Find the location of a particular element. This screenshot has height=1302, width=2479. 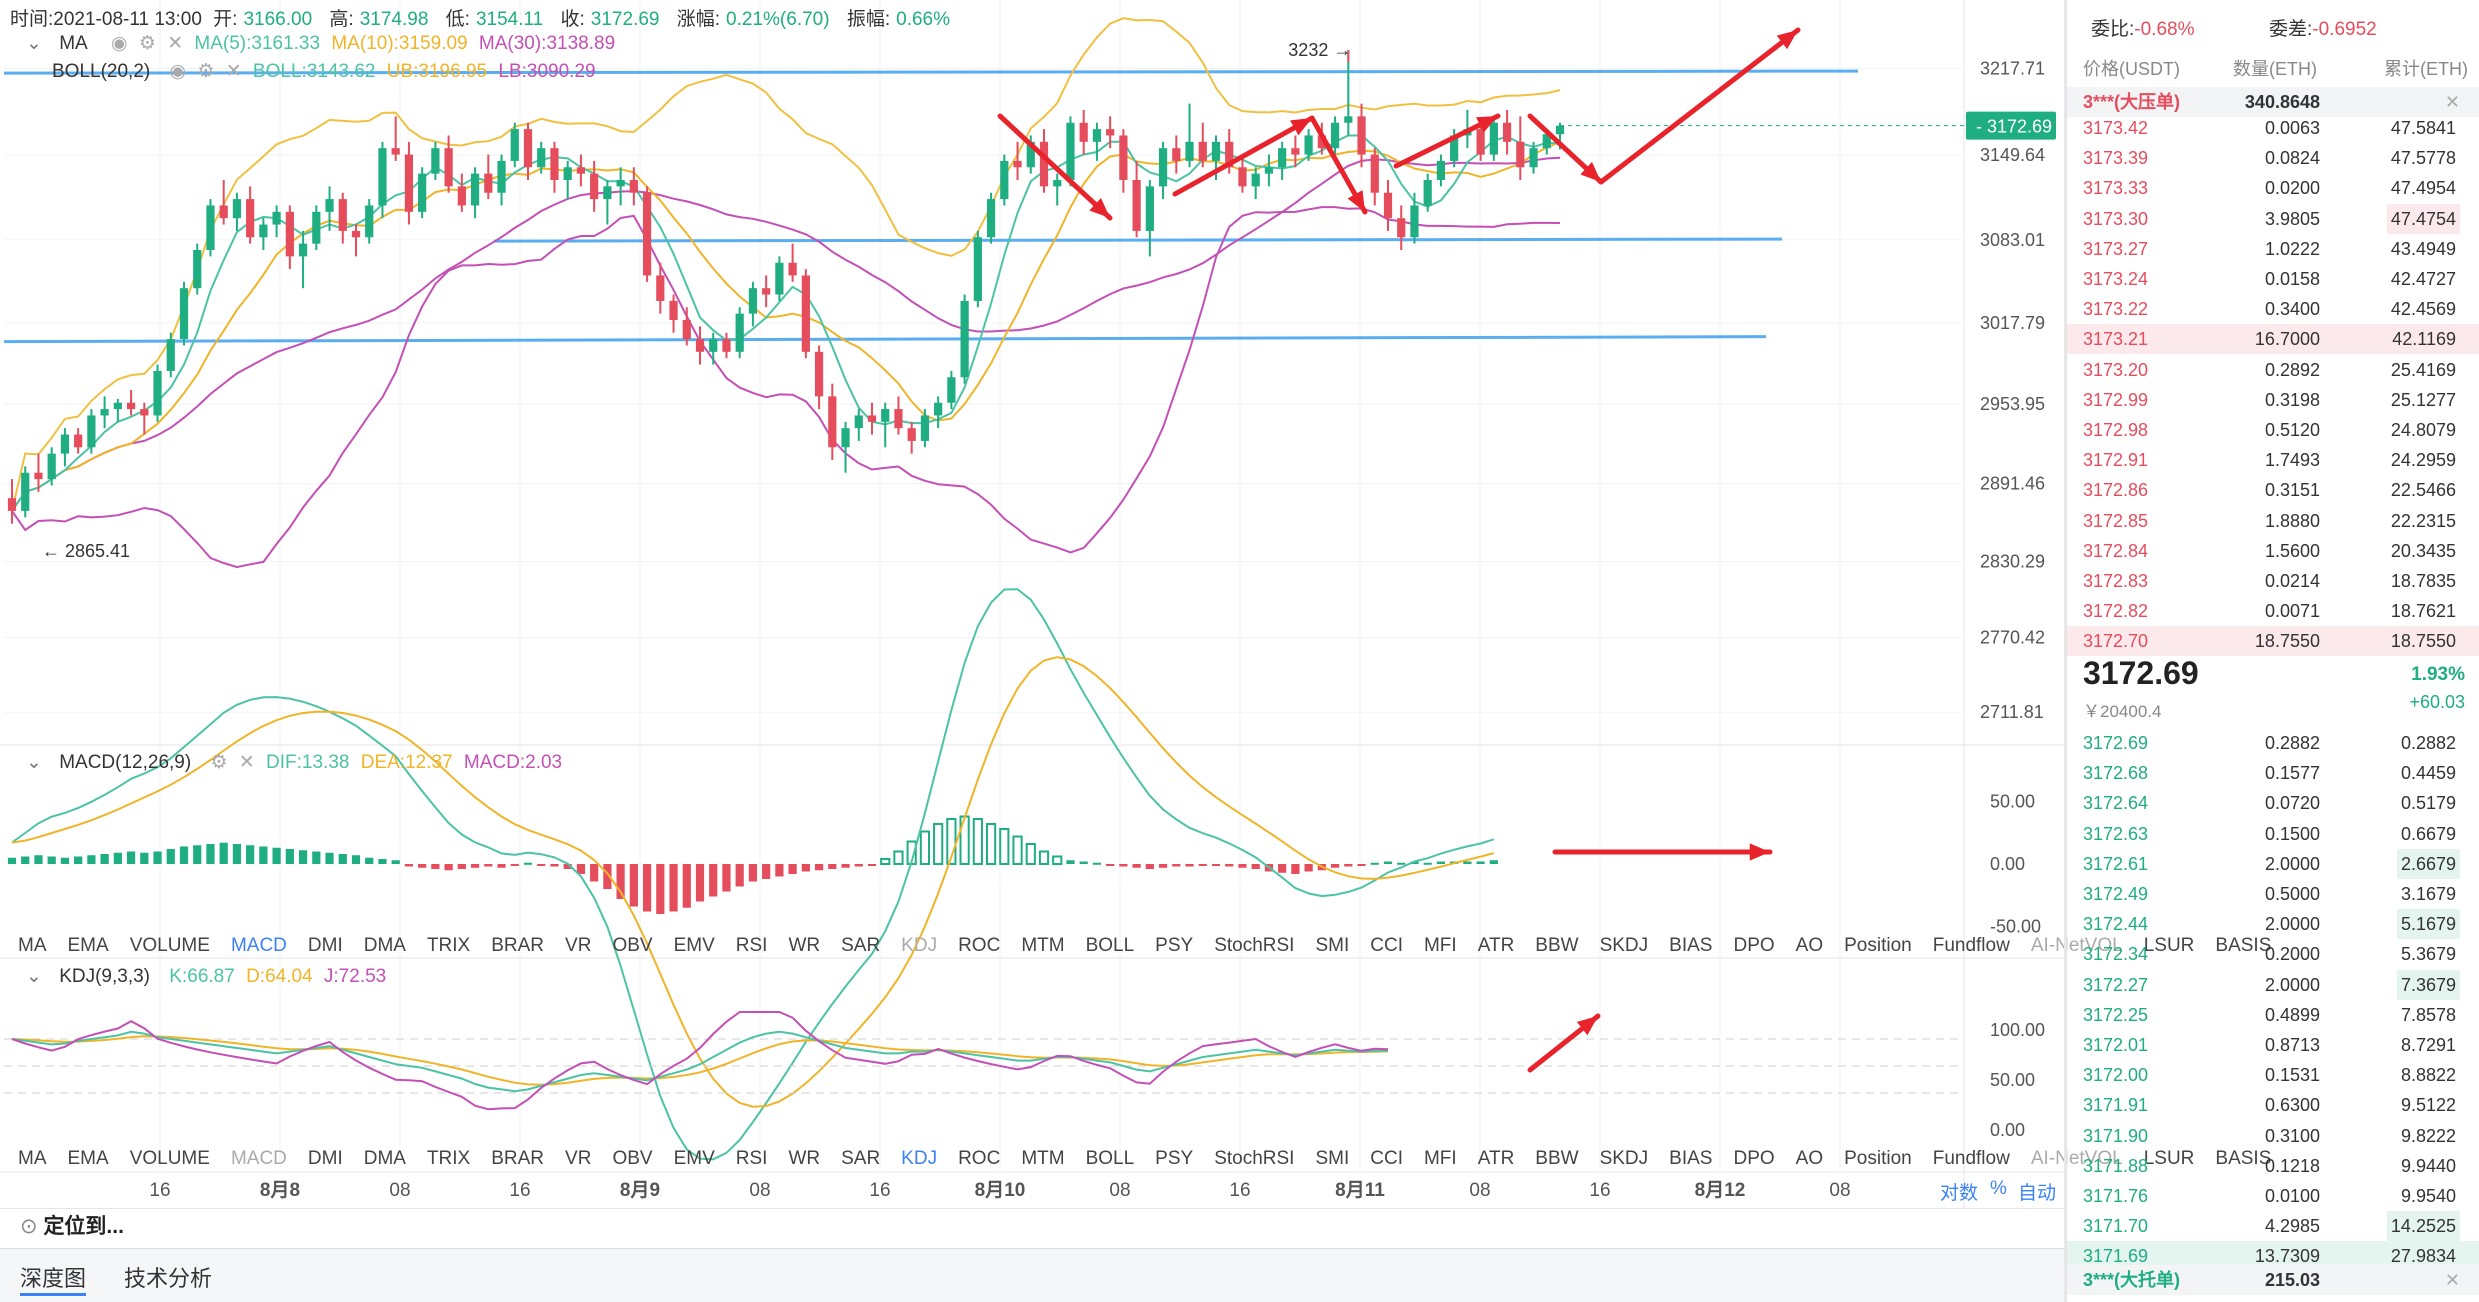

indicator-tab-trix: TRIX is located at coordinates (448, 945).